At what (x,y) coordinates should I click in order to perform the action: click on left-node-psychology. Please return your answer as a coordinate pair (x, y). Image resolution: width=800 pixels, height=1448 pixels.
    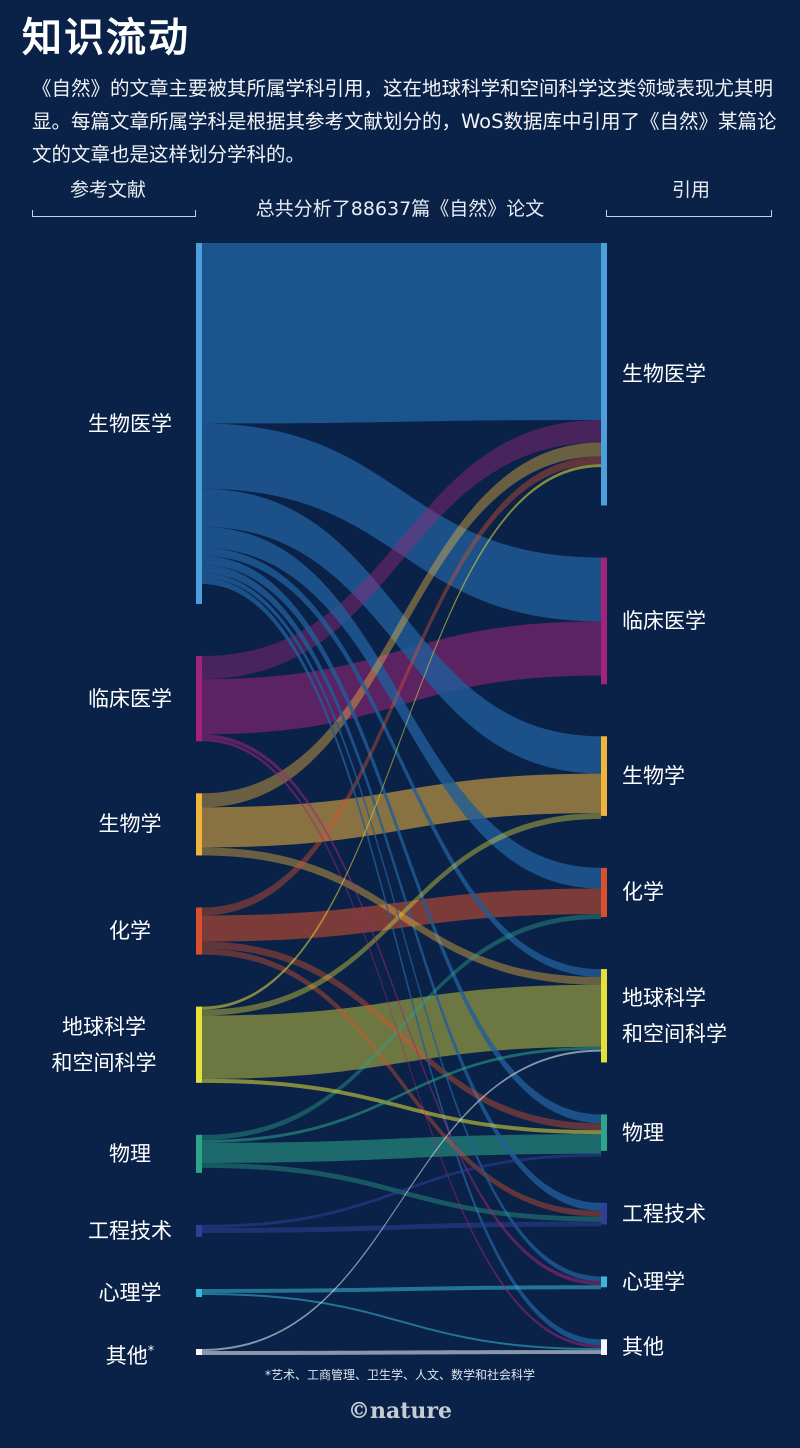
    Looking at the image, I should click on (199, 1292).